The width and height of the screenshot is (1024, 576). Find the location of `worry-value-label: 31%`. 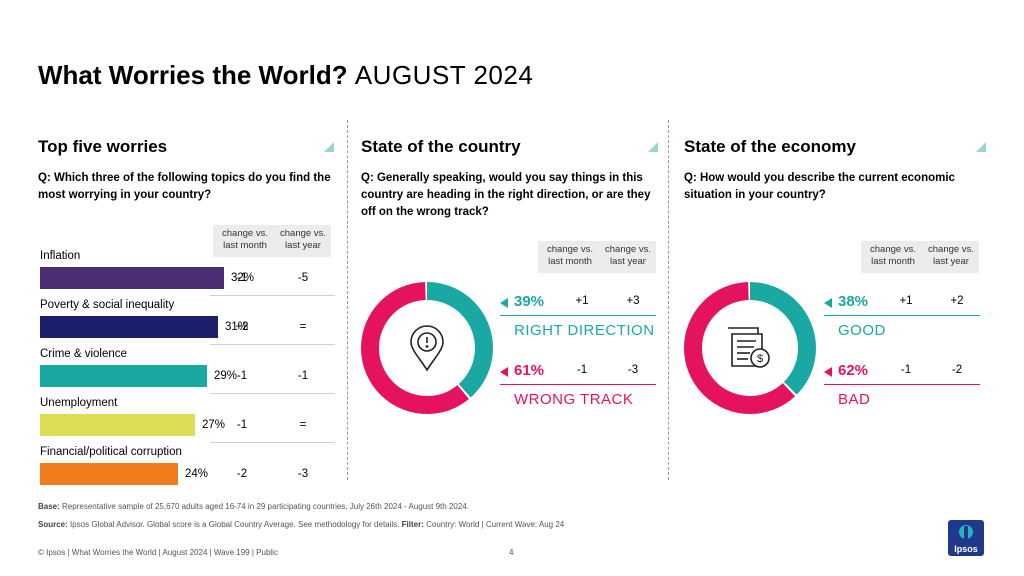

worry-value-label: 31% is located at coordinates (237, 327).